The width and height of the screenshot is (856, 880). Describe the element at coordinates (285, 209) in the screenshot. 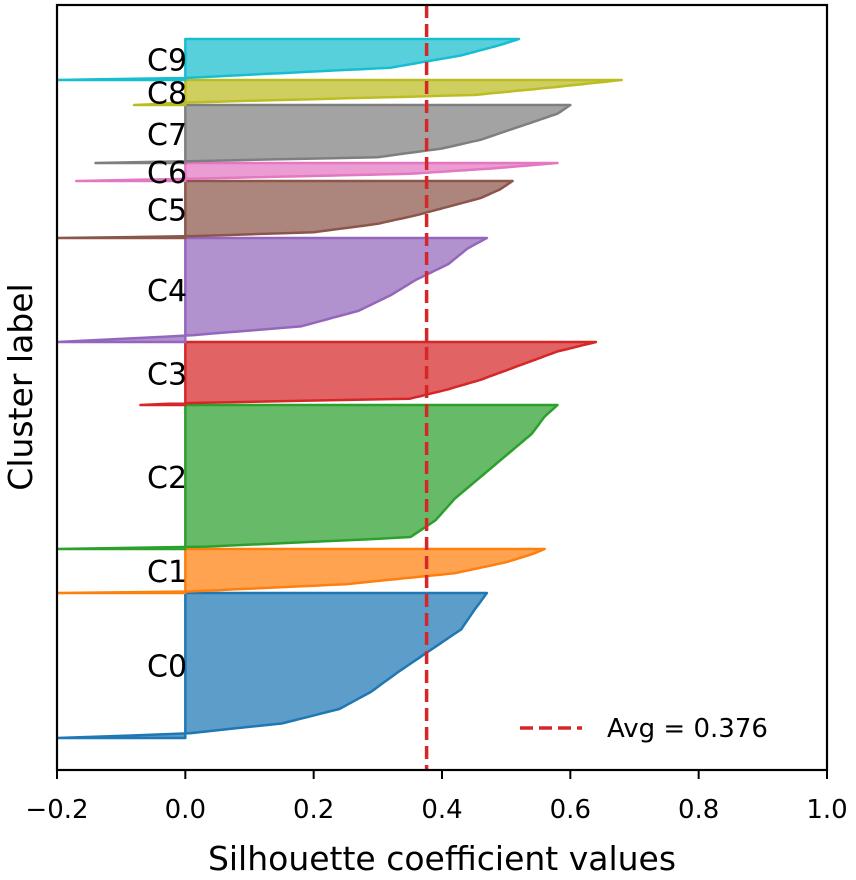

I see `silhouette-band-c5` at that location.